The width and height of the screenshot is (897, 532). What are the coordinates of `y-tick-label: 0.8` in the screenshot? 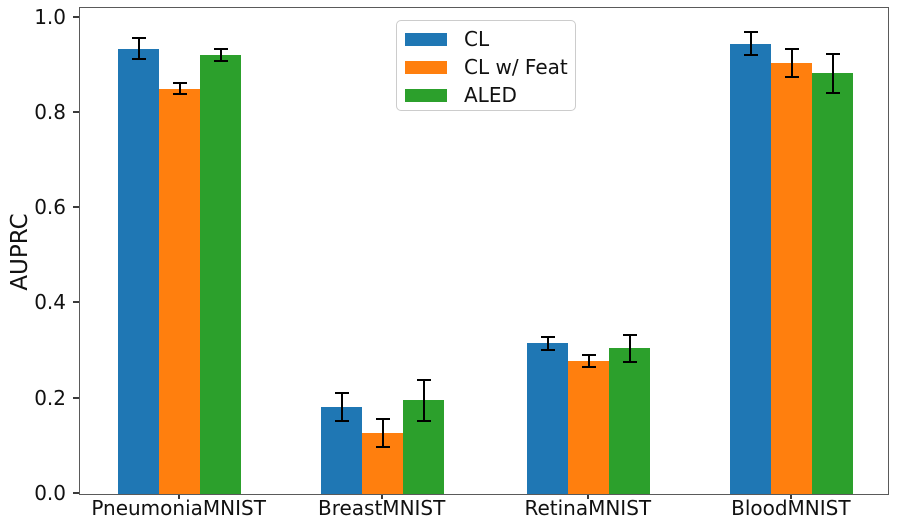 It's located at (50, 111).